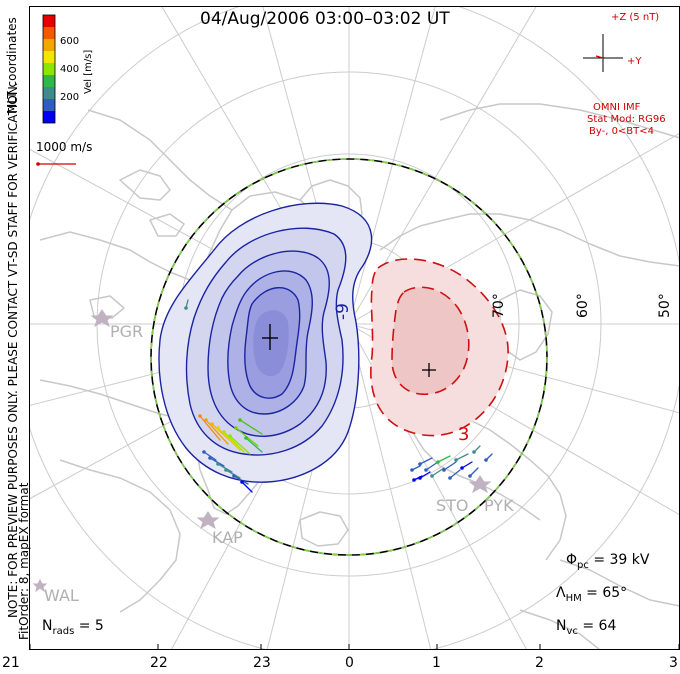 This screenshot has width=680, height=674. I want to click on nvc-symbol: N, so click(561, 626).